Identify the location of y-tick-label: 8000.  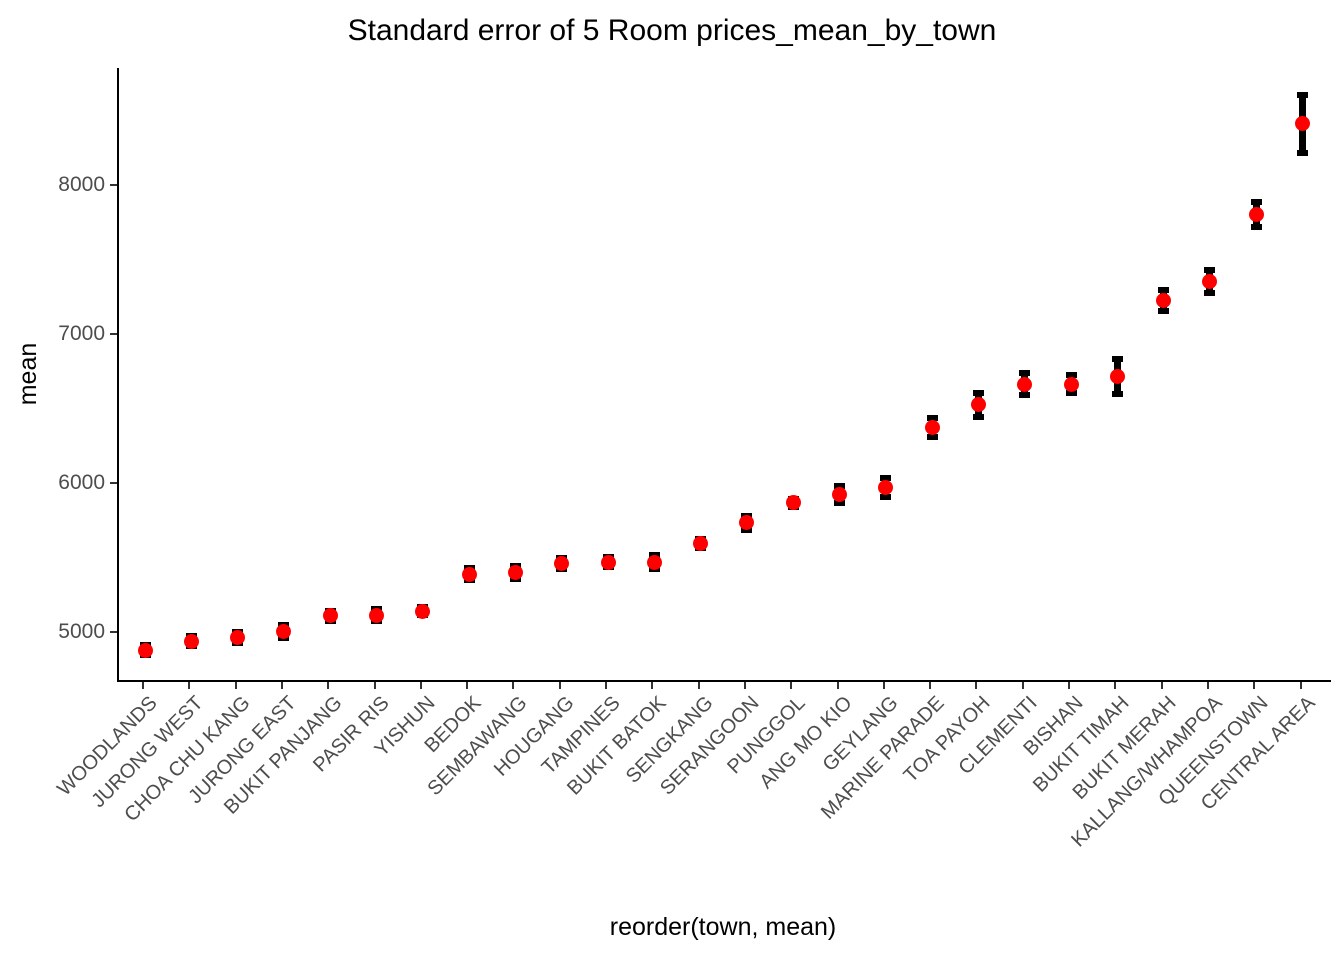
(81, 185).